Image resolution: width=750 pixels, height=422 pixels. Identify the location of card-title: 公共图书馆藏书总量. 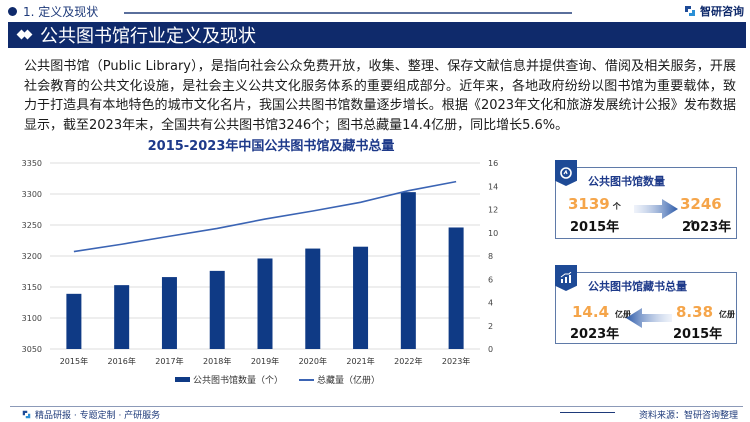
(637, 286).